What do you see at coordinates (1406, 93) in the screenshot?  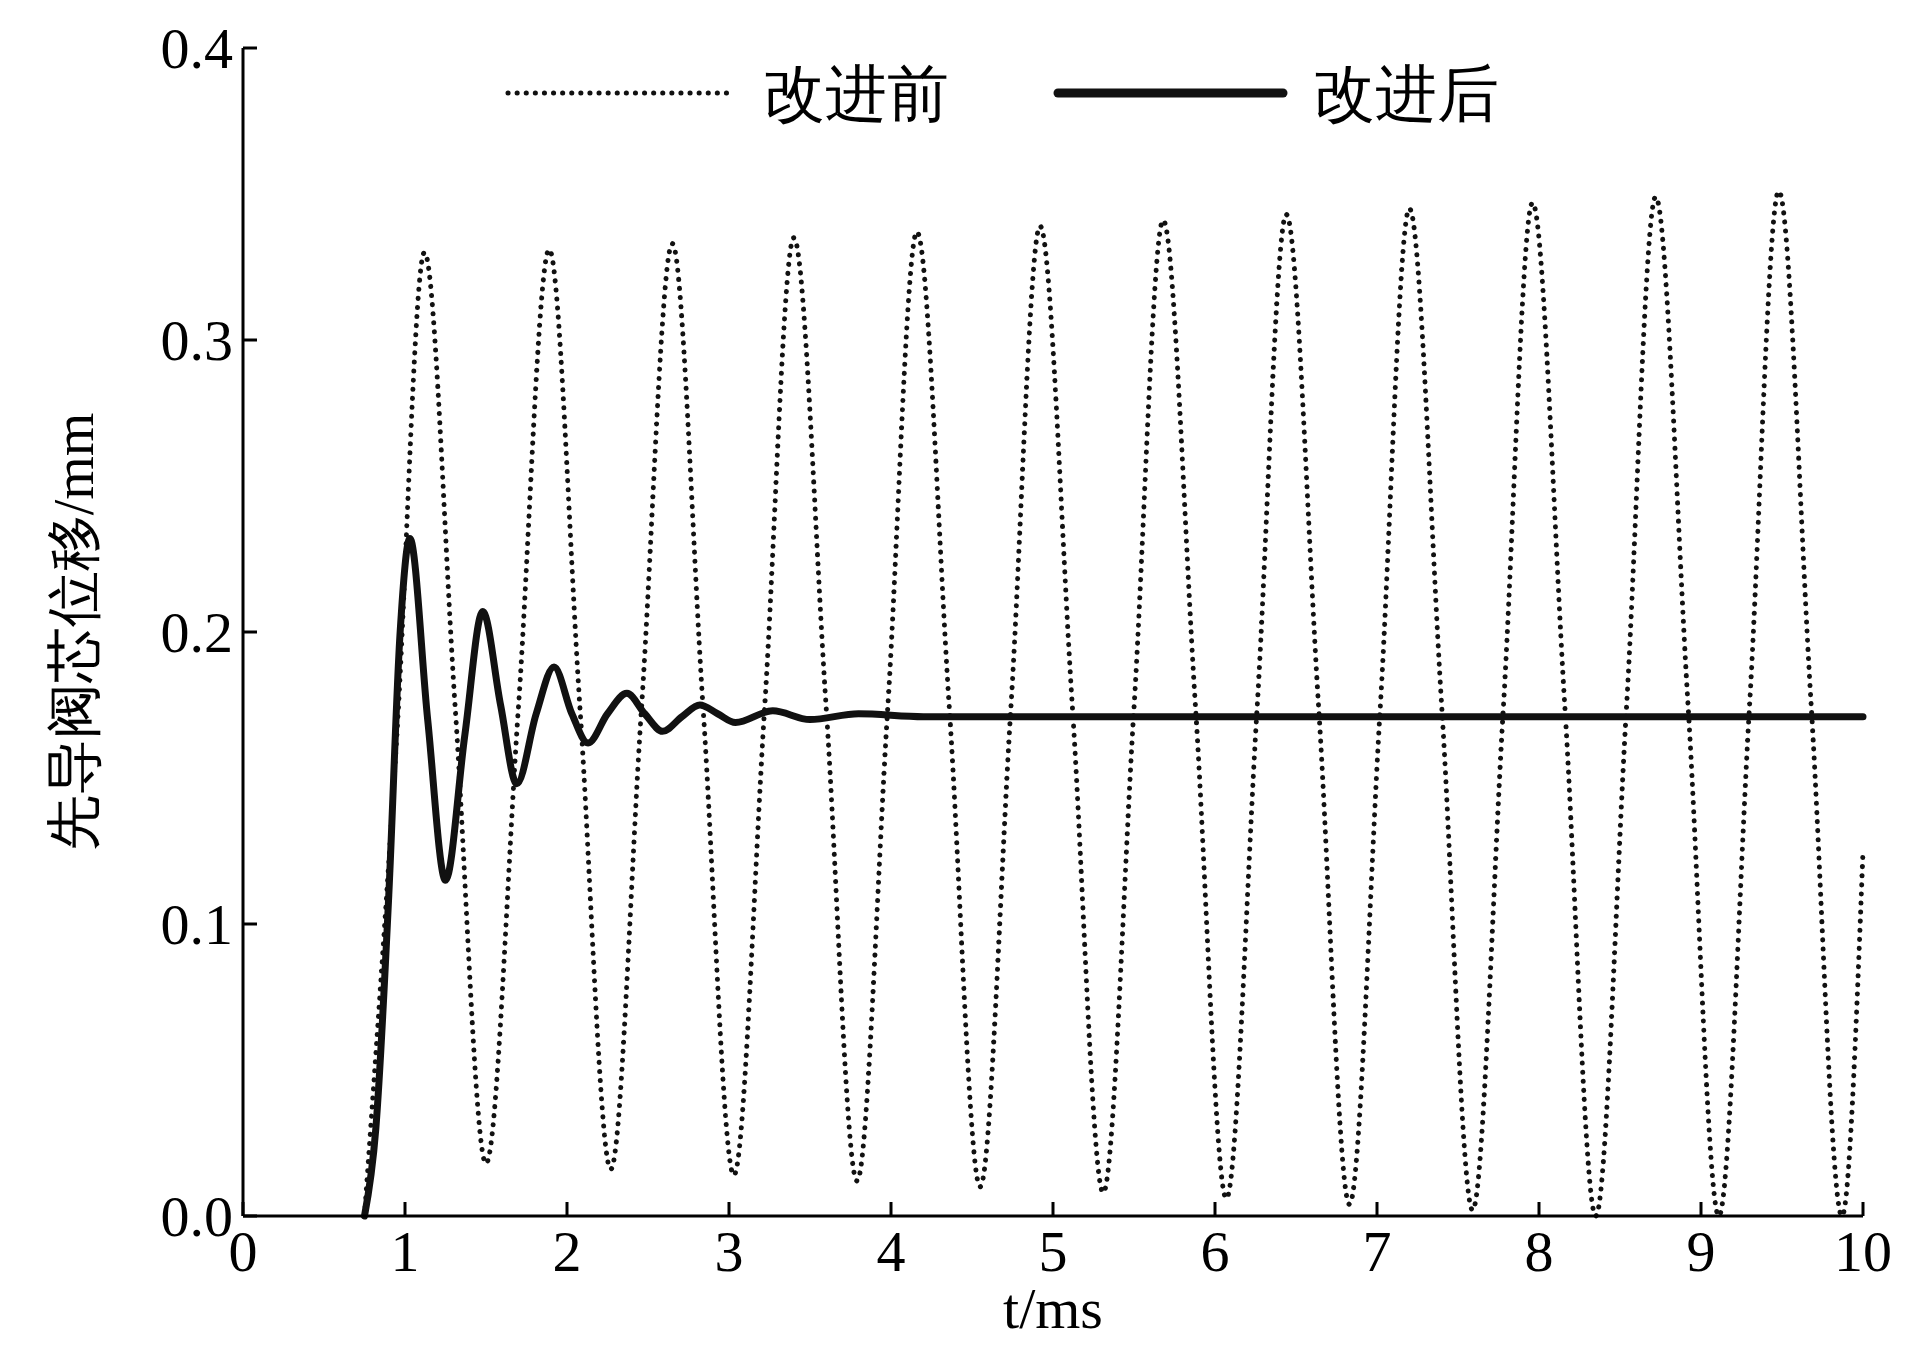 I see `legend-label: 改进后` at bounding box center [1406, 93].